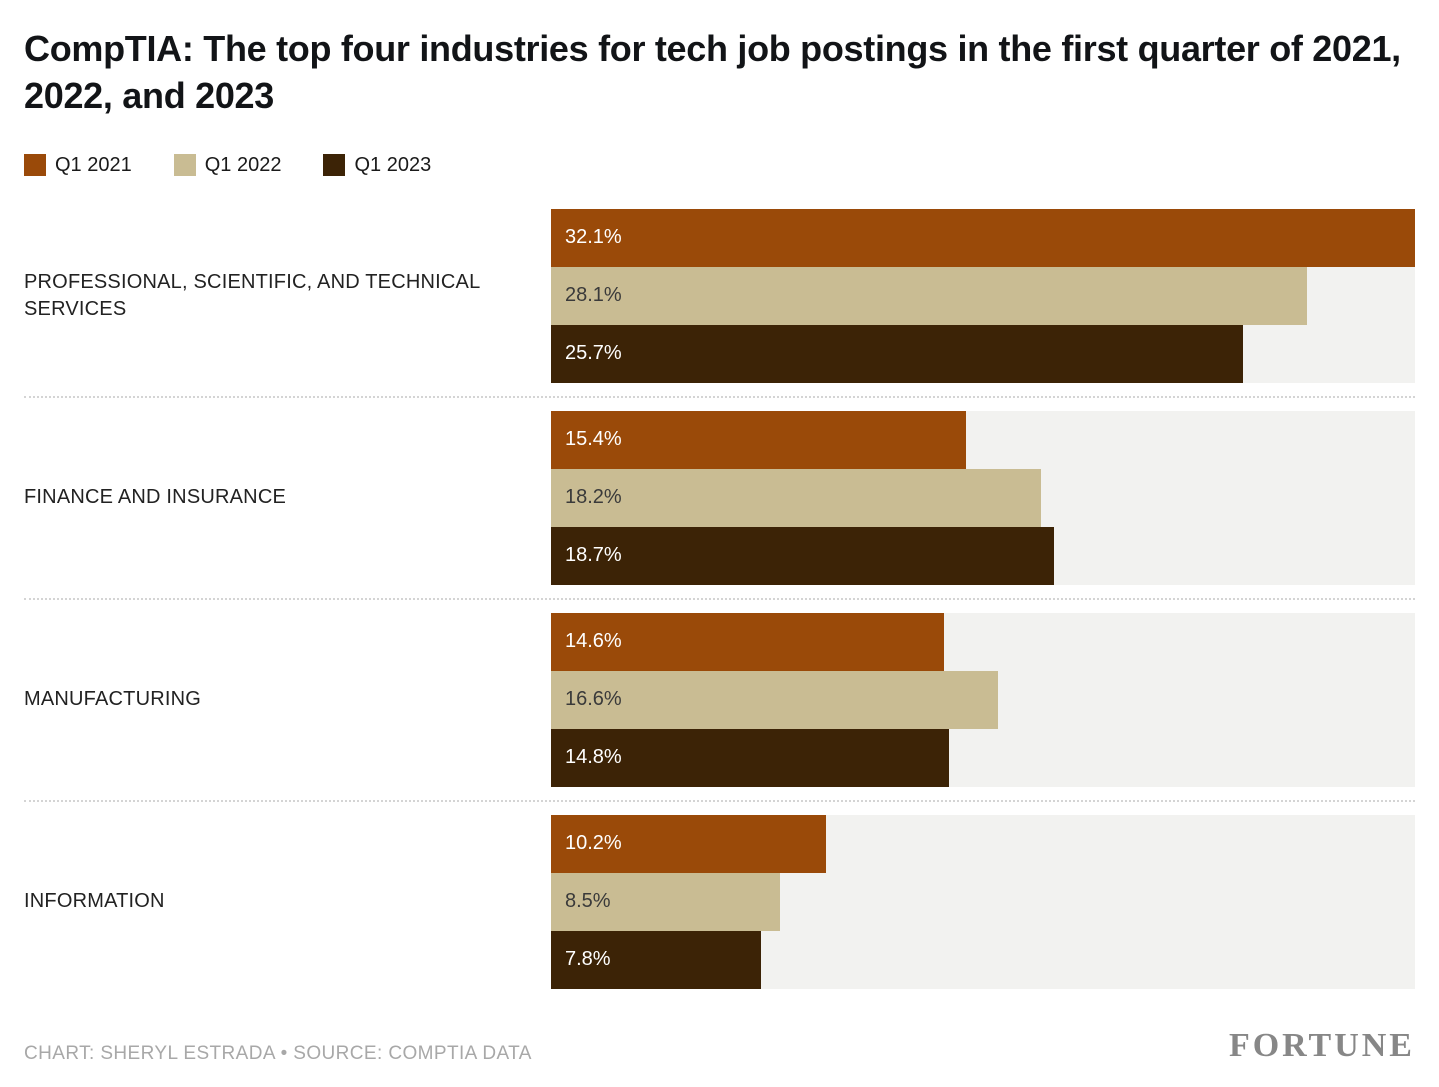  What do you see at coordinates (688, 843) in the screenshot?
I see `bar-q1-2021: 10.2%` at bounding box center [688, 843].